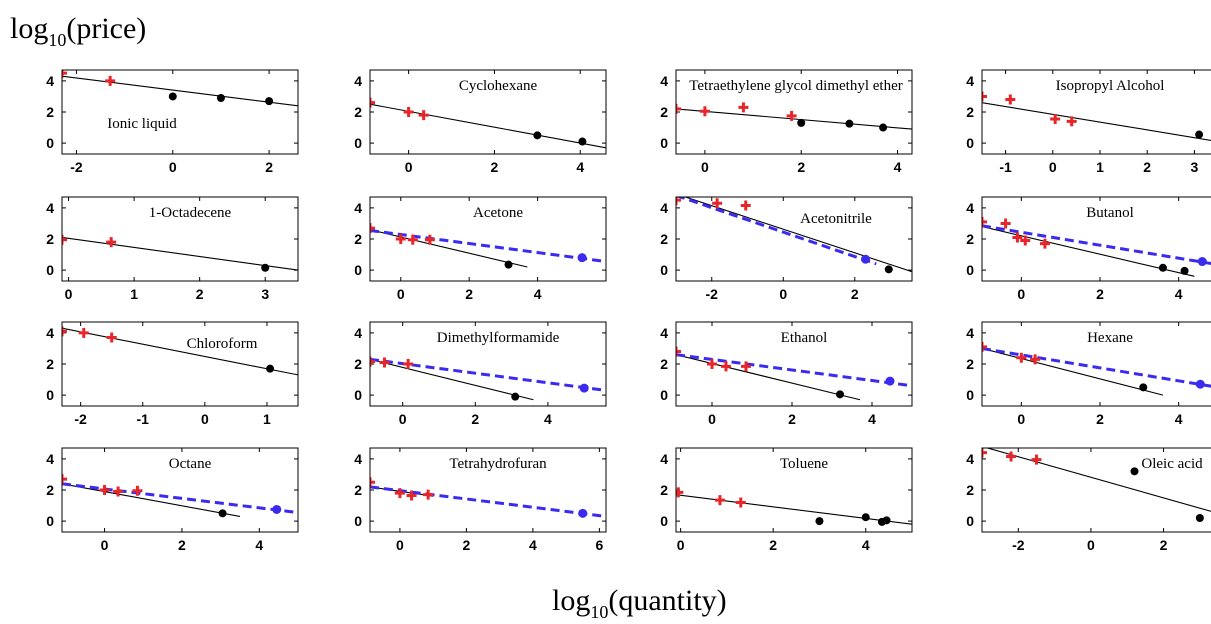  Describe the element at coordinates (804, 338) in the screenshot. I see `panel-title: Ethanol` at that location.